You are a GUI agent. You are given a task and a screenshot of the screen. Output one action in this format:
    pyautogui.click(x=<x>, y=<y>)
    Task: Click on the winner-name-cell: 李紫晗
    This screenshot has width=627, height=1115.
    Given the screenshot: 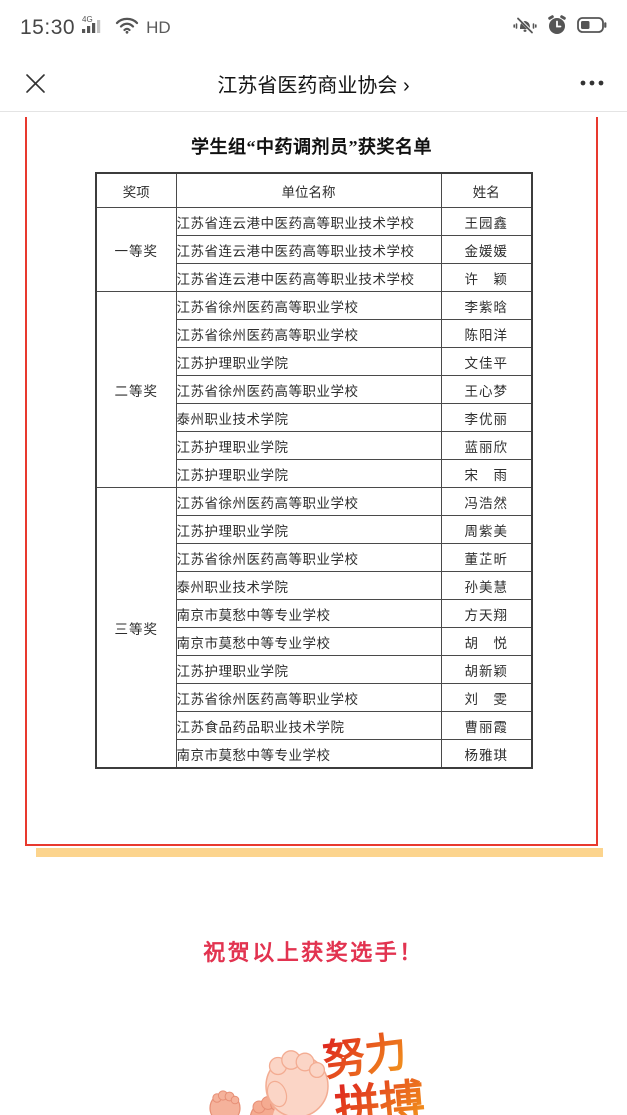 What is the action you would take?
    pyautogui.click(x=486, y=305)
    